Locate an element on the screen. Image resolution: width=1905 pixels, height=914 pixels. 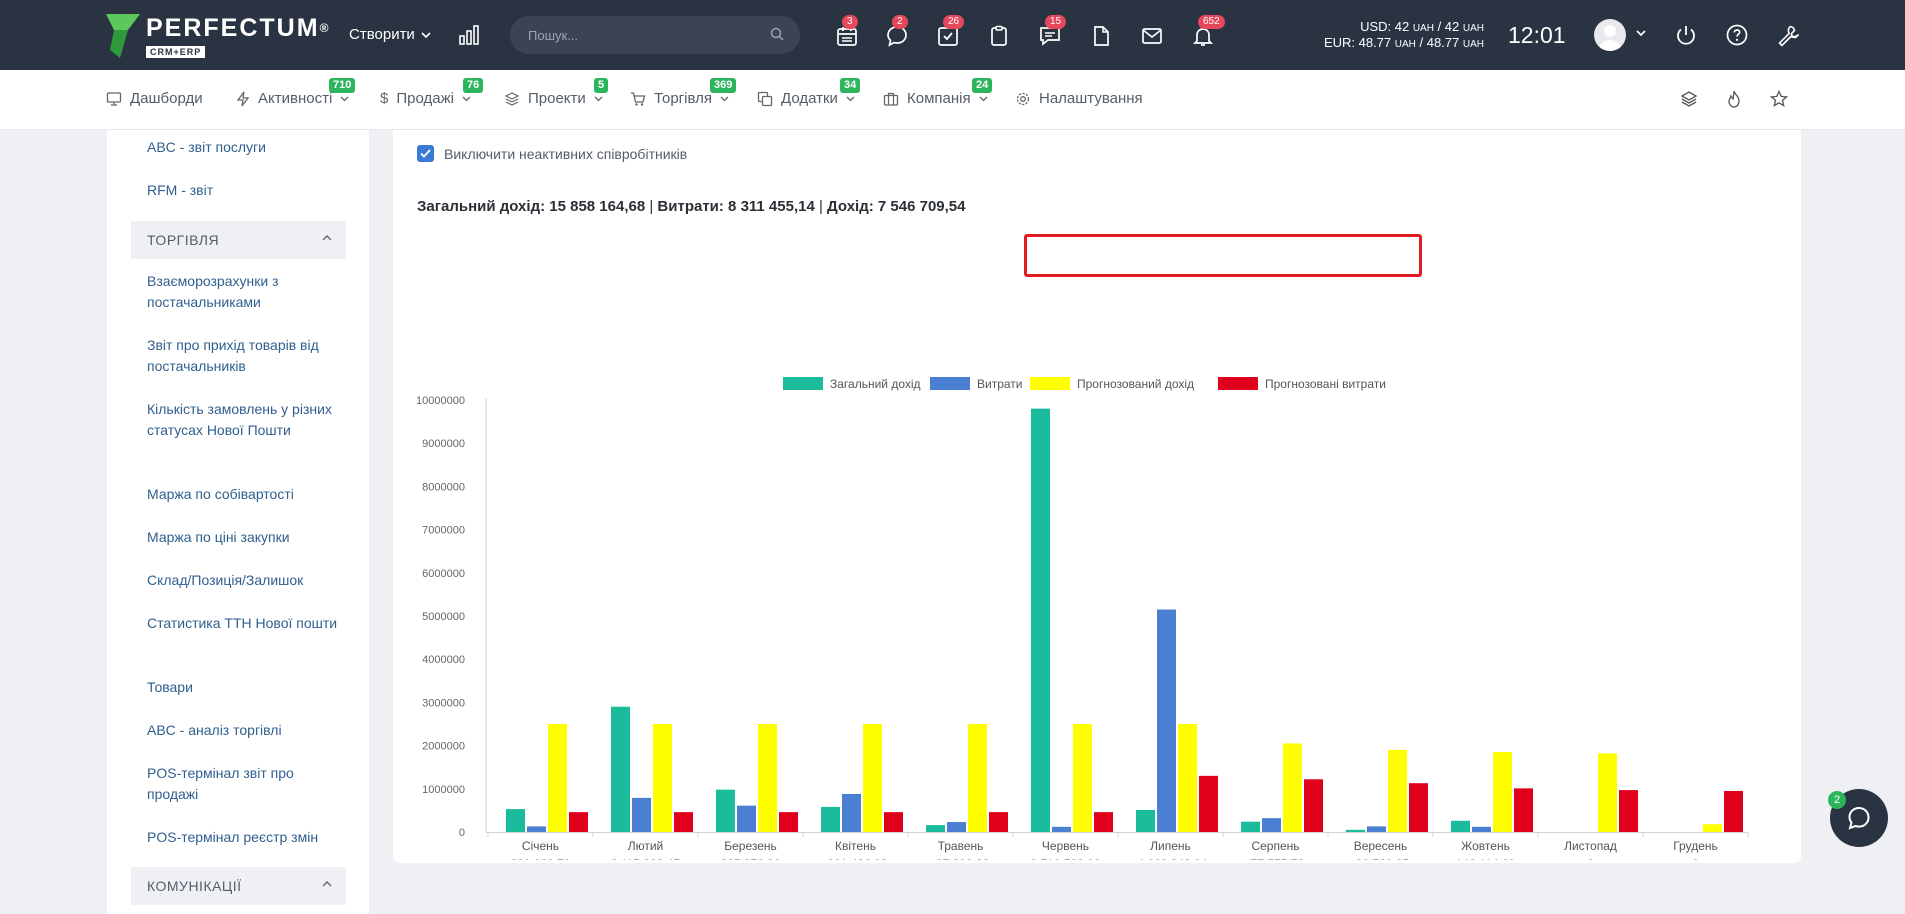
sidebar-item-pos-shifts: POS-термінал реєстр змін is located at coordinates (233, 837).